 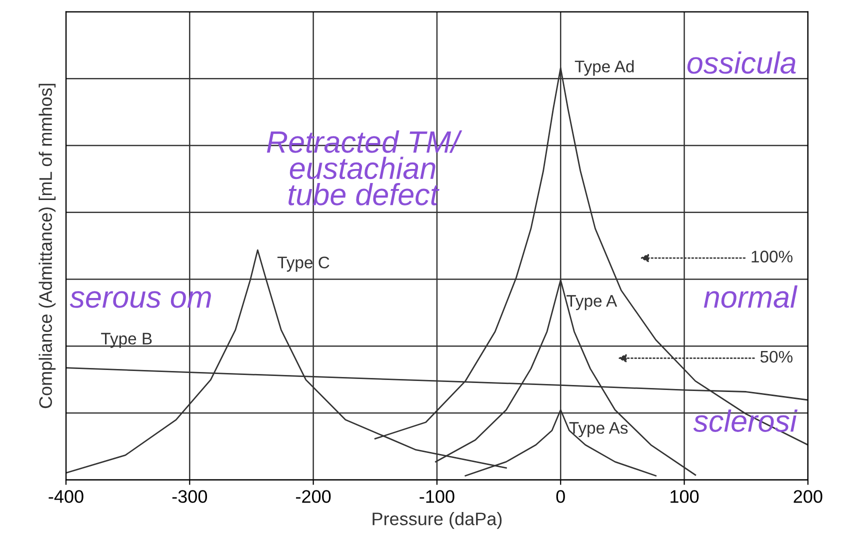 I want to click on annotation: 100%, so click(x=772, y=256).